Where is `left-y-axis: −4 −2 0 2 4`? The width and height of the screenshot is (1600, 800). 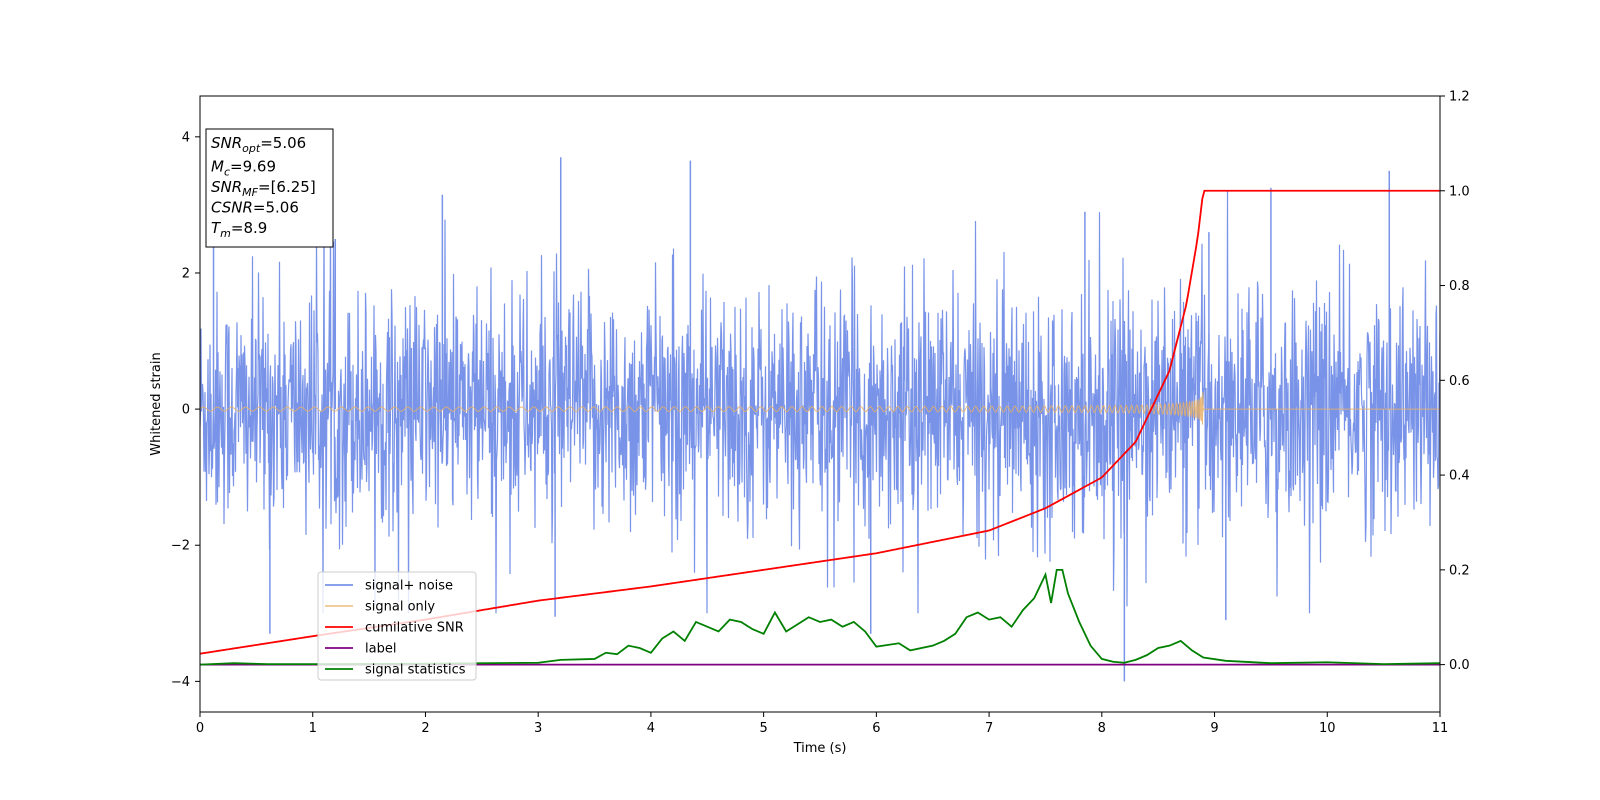 left-y-axis: −4 −2 0 2 4 is located at coordinates (185, 410).